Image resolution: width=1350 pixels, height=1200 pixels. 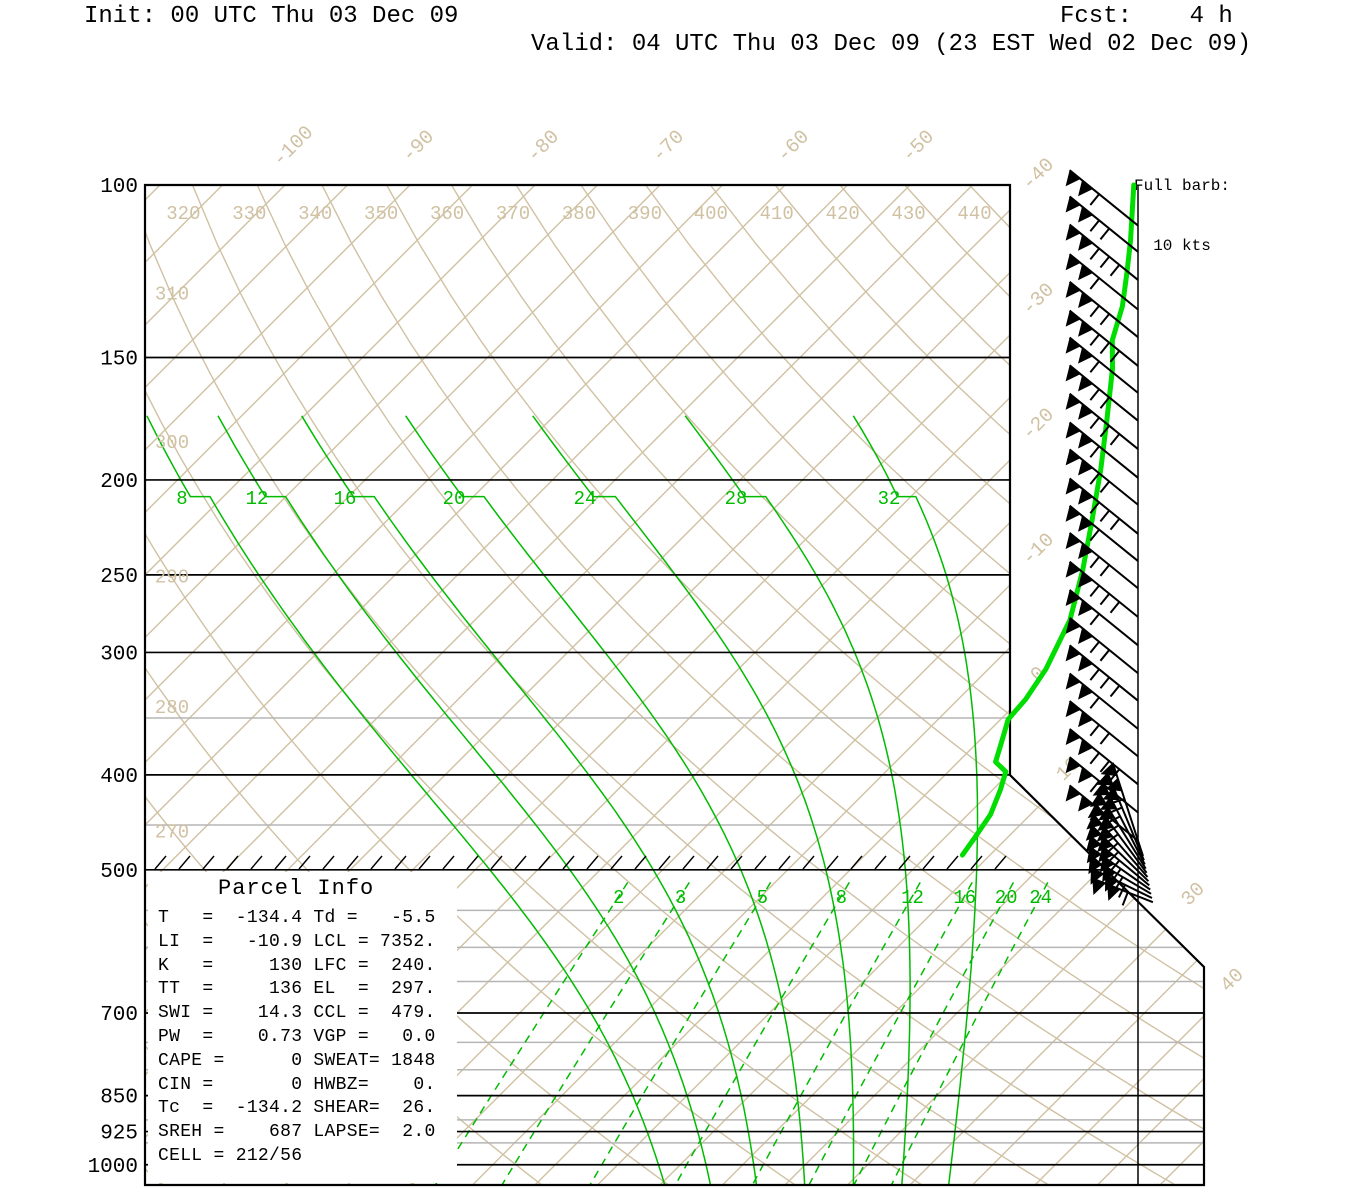 What do you see at coordinates (669, 147) in the screenshot?
I see `svg-text: -70` at bounding box center [669, 147].